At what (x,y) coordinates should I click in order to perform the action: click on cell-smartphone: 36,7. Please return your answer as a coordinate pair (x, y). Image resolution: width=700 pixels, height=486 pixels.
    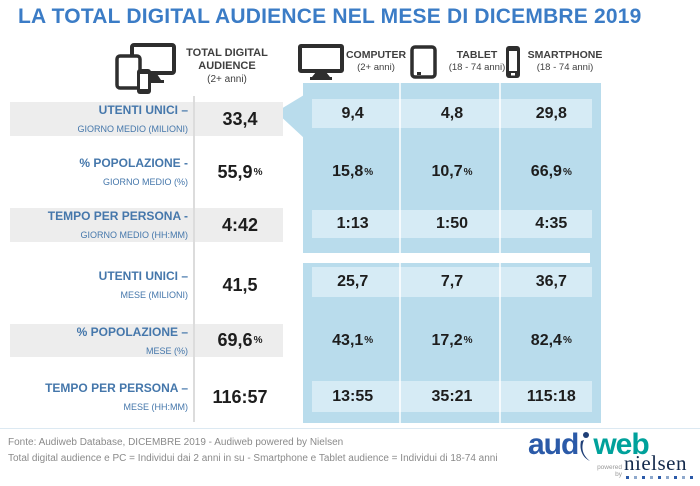
    Looking at the image, I should click on (551, 281).